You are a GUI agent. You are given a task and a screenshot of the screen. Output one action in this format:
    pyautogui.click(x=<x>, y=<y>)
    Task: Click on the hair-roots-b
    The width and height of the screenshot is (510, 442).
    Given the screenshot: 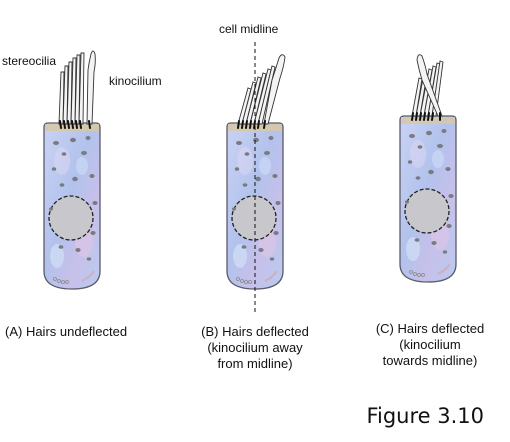 What is the action you would take?
    pyautogui.click(x=251, y=124)
    